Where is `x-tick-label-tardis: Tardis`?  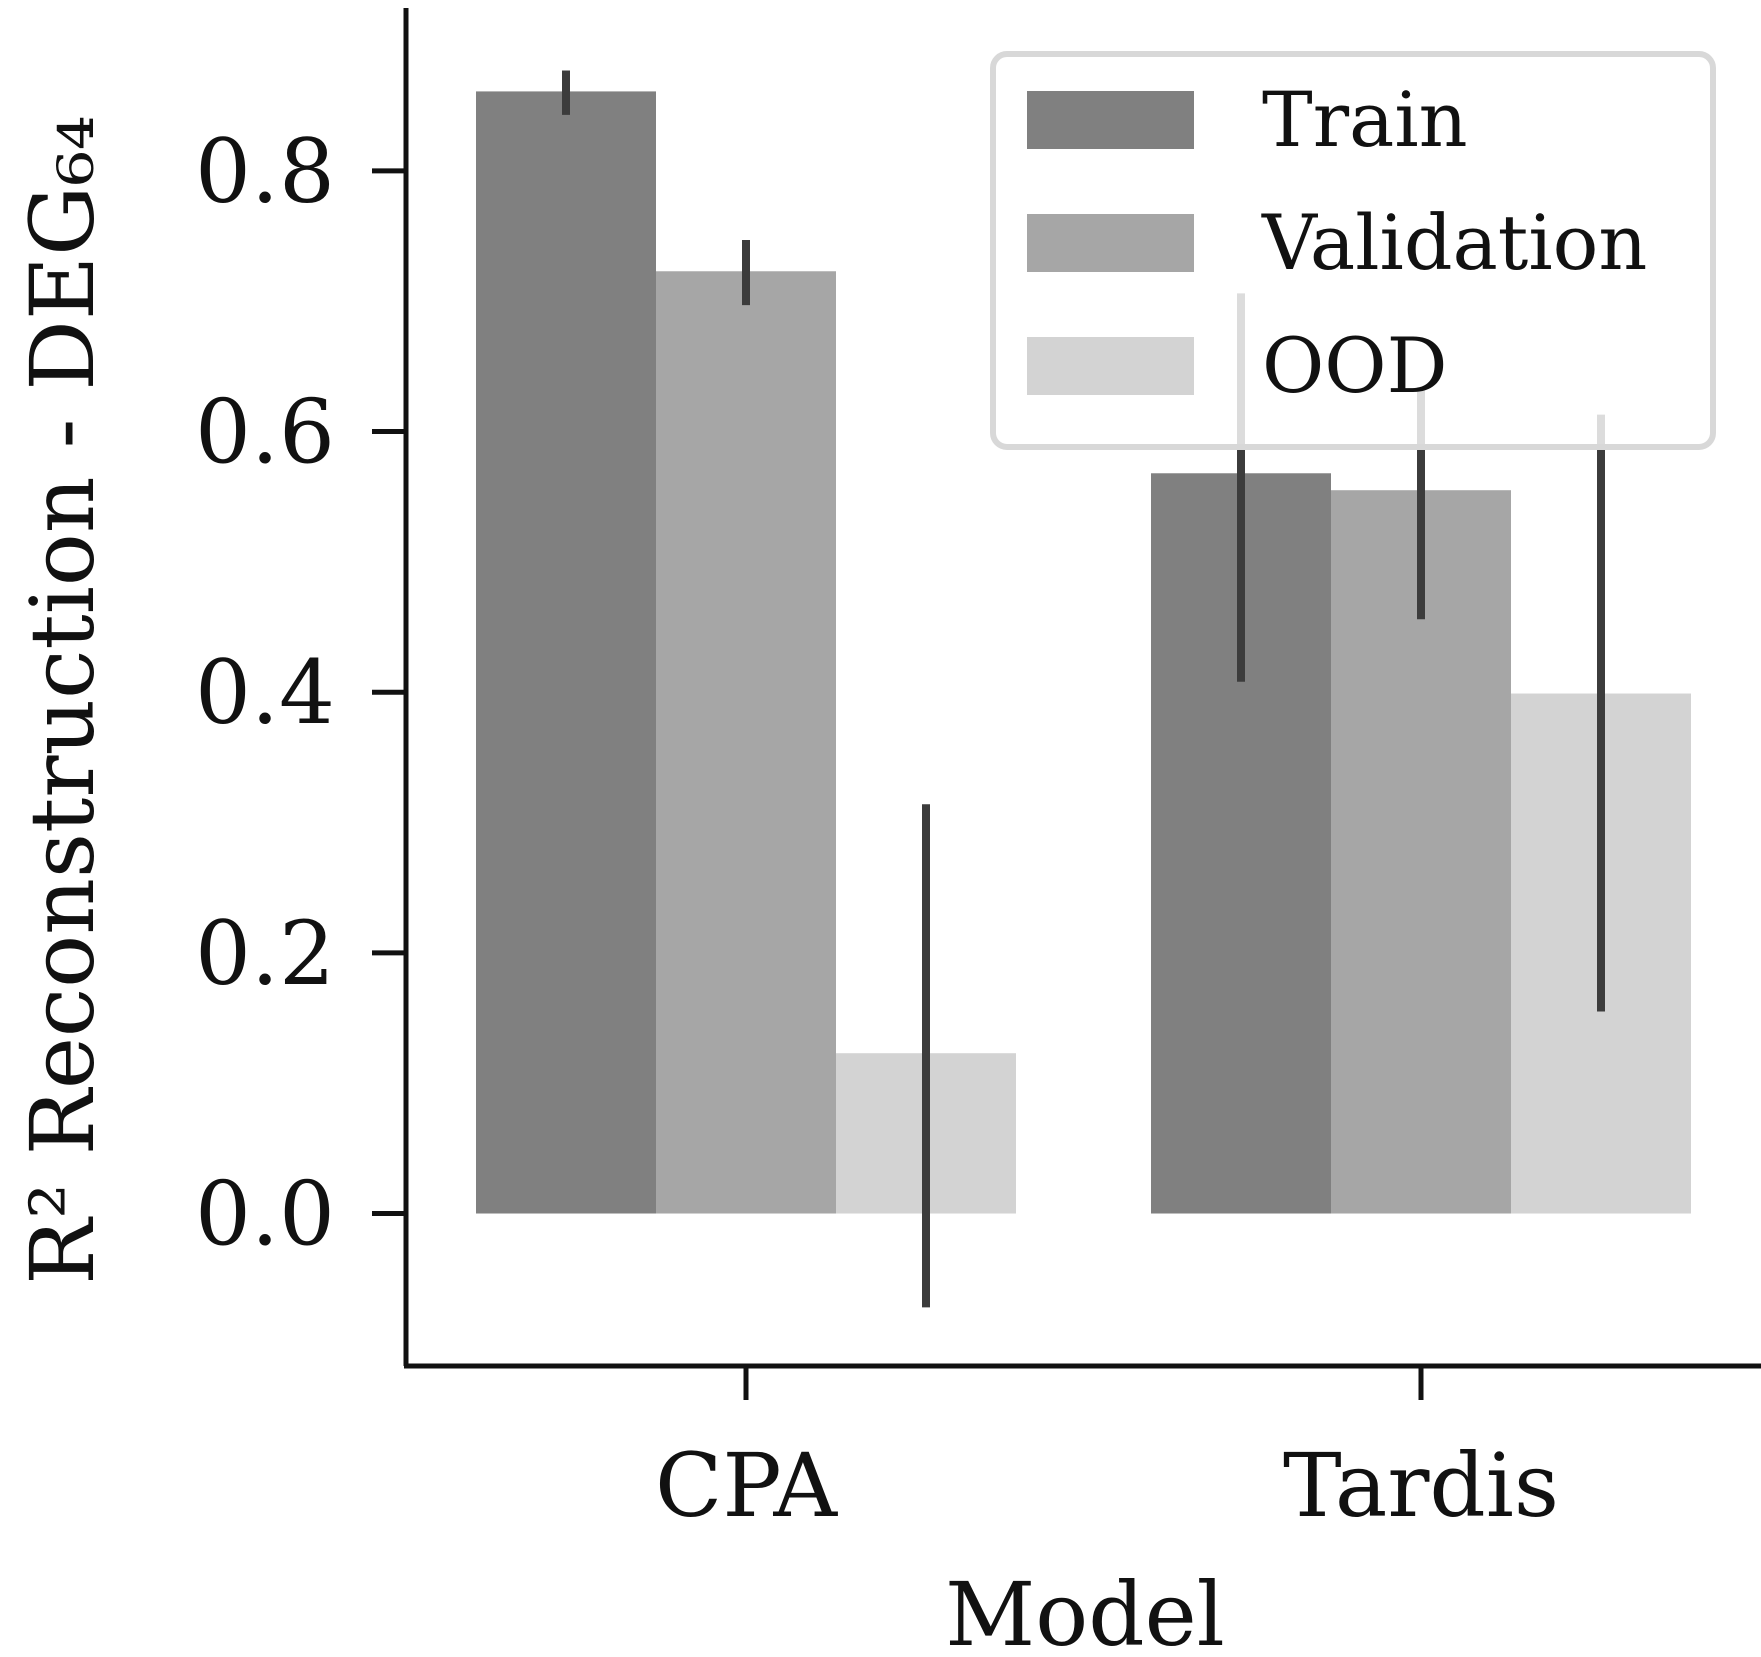 x-tick-label-tardis: Tardis is located at coordinates (1421, 1485).